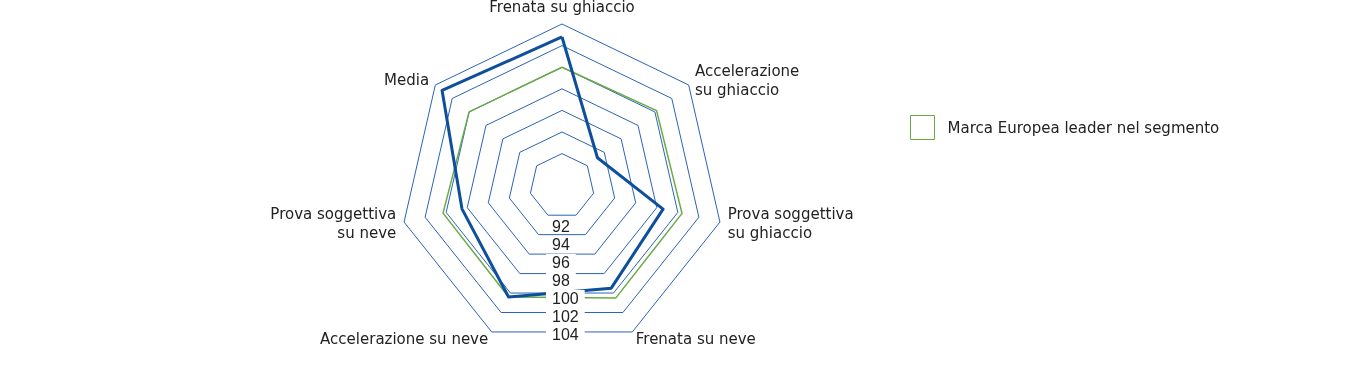 Image resolution: width=1371 pixels, height=365 pixels. I want to click on spoke-label: Frenata su neve, so click(695, 339).